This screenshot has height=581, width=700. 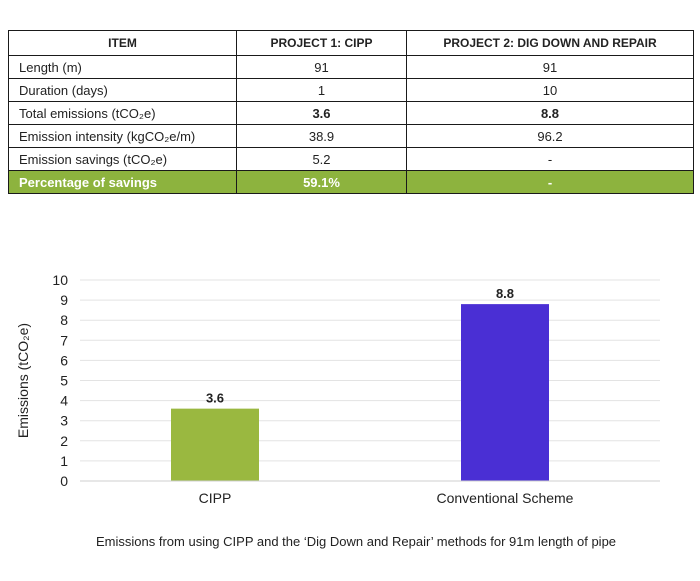 I want to click on table-row: Emission intensity (kgCO₂e/m) 38.9 96.2, so click(x=351, y=136).